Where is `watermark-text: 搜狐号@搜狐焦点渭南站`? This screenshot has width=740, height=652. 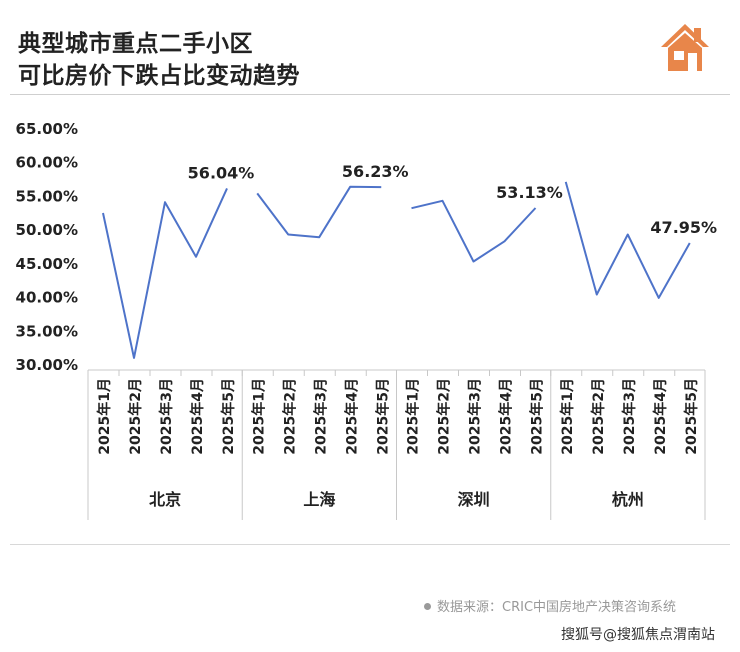
watermark-text: 搜狐号@搜狐焦点渭南站 is located at coordinates (638, 635).